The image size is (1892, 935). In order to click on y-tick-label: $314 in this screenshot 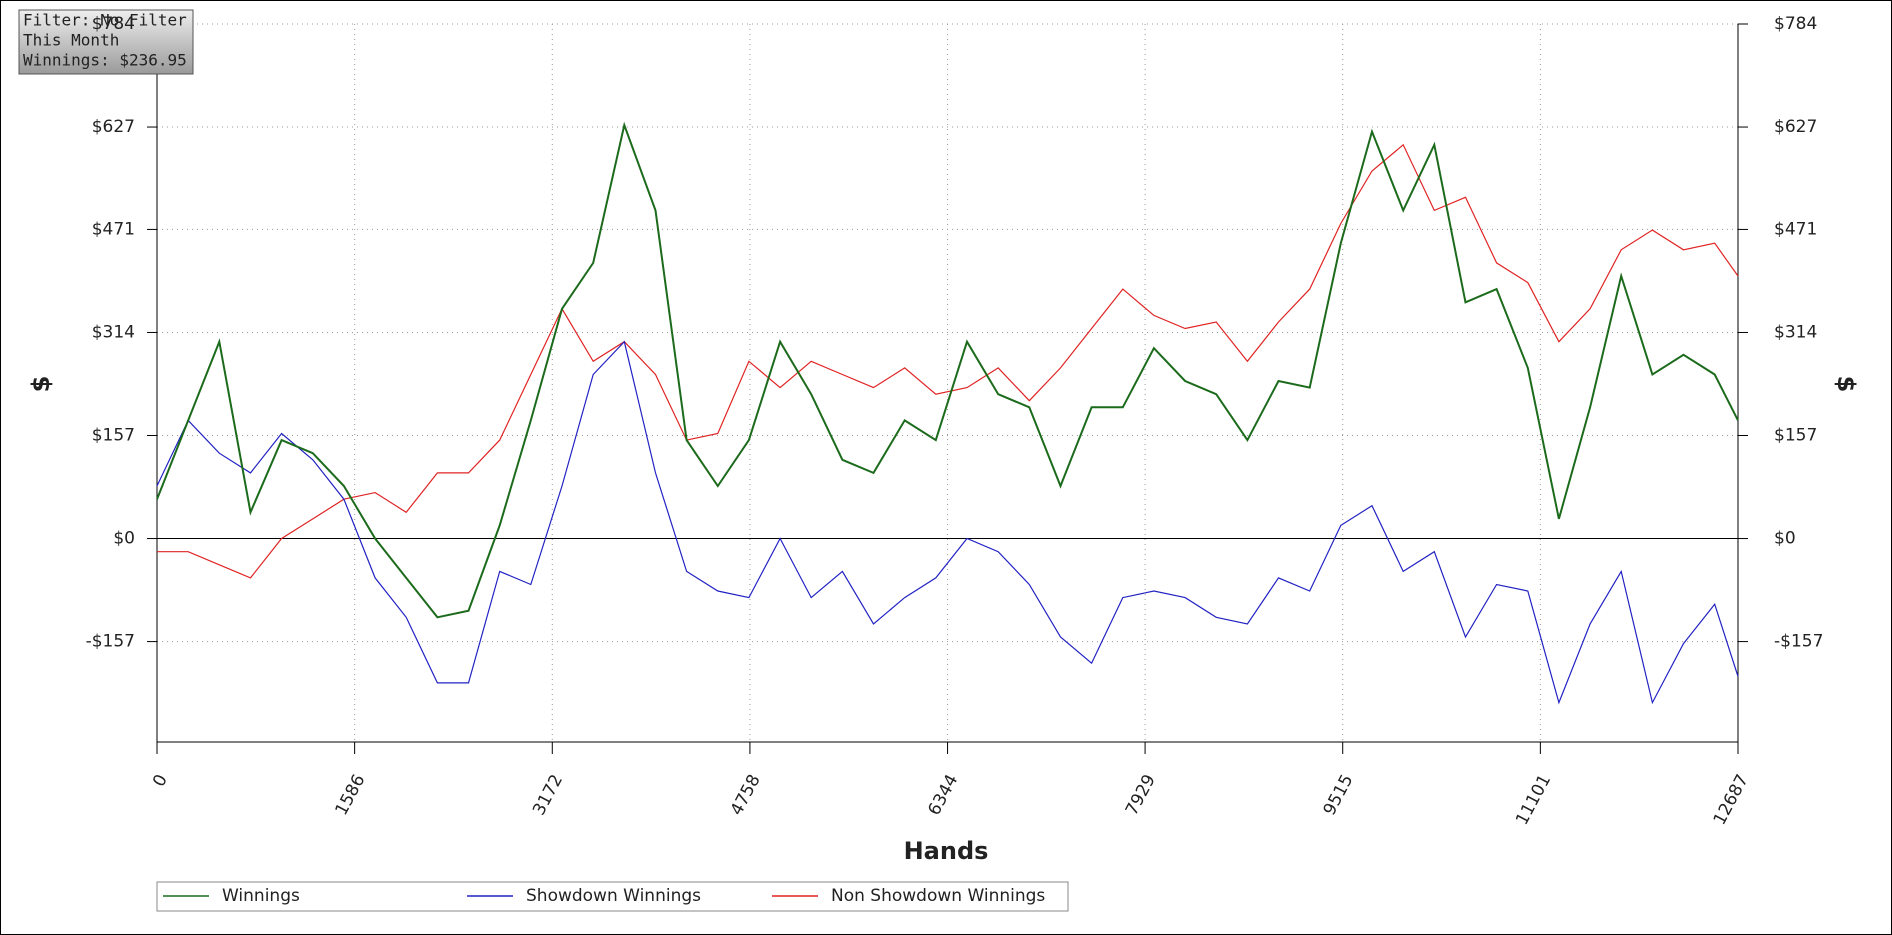, I will do `click(113, 332)`.